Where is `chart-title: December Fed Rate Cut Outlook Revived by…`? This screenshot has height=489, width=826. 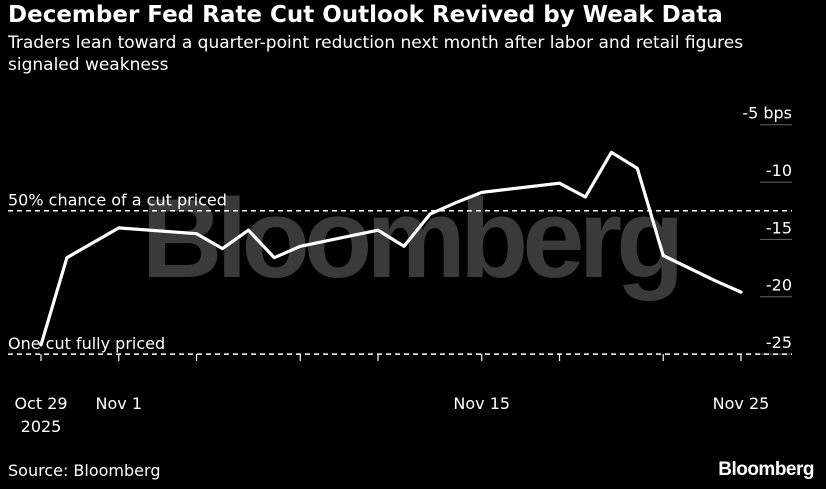 chart-title: December Fed Rate Cut Outlook Revived by… is located at coordinates (365, 15).